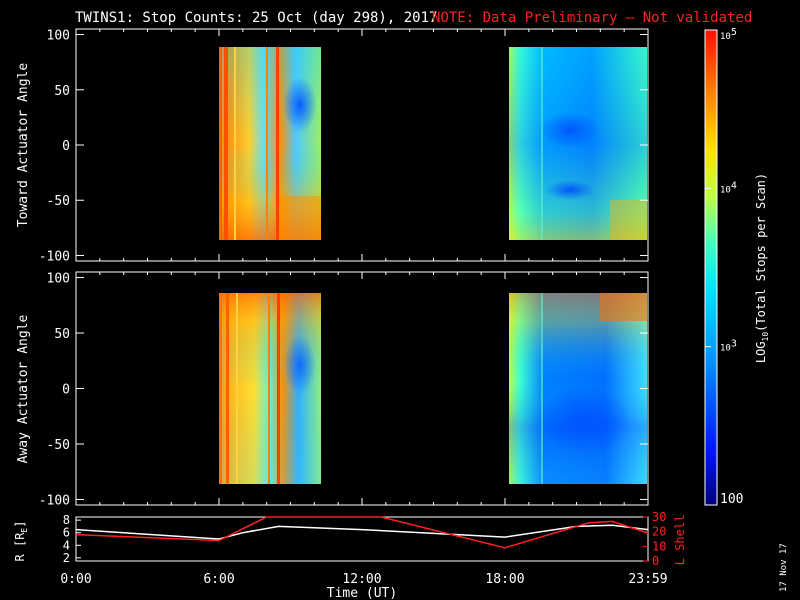 Image resolution: width=800 pixels, height=600 pixels. I want to click on x-tick-label: 18:00, so click(504, 579).